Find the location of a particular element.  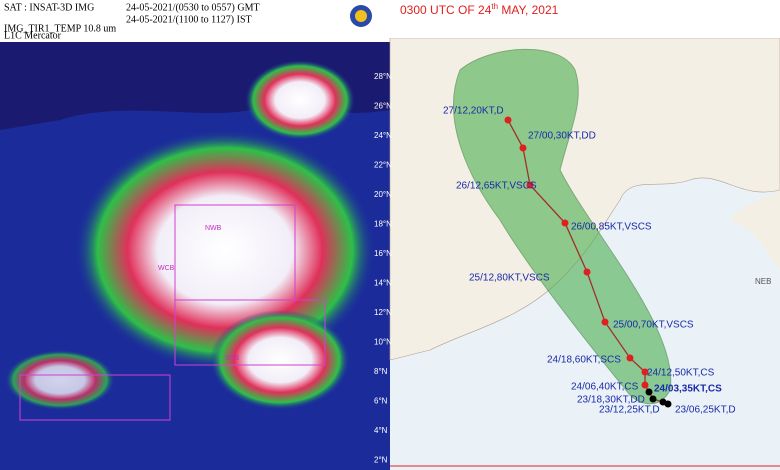

latitude-label: 24°N is located at coordinates (383, 135).